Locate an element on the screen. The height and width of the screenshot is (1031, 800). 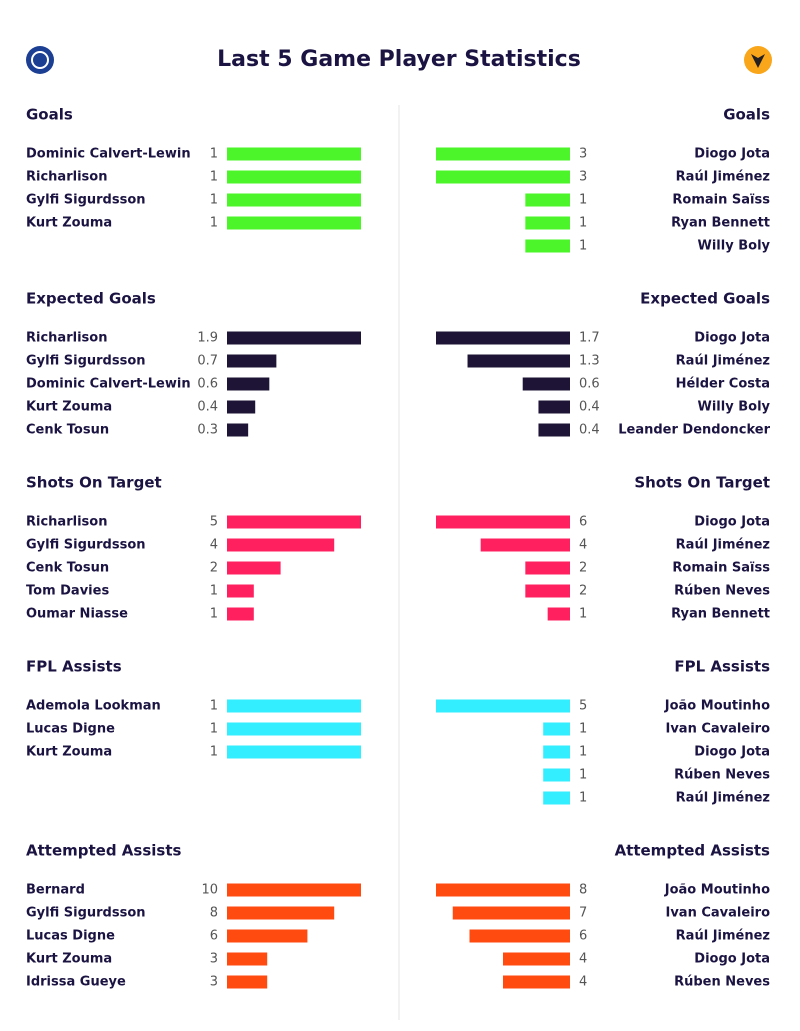
home-badge-ring is located at coordinates (40, 60).